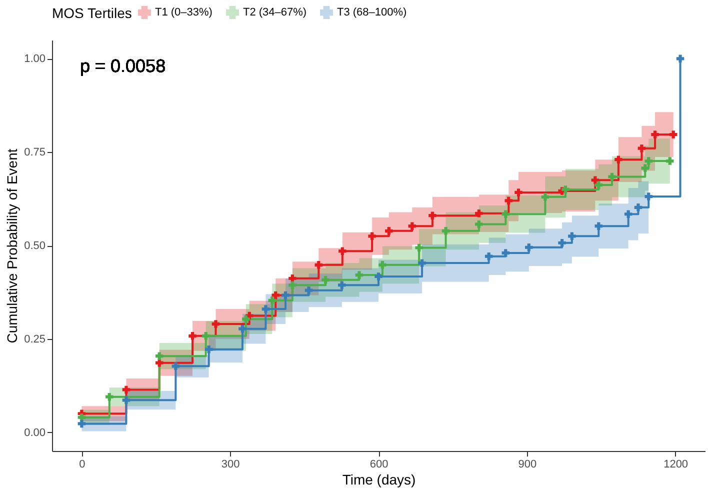 The image size is (709, 493). I want to click on y-axis-title: Cumulative Probability of Event, so click(12, 246).